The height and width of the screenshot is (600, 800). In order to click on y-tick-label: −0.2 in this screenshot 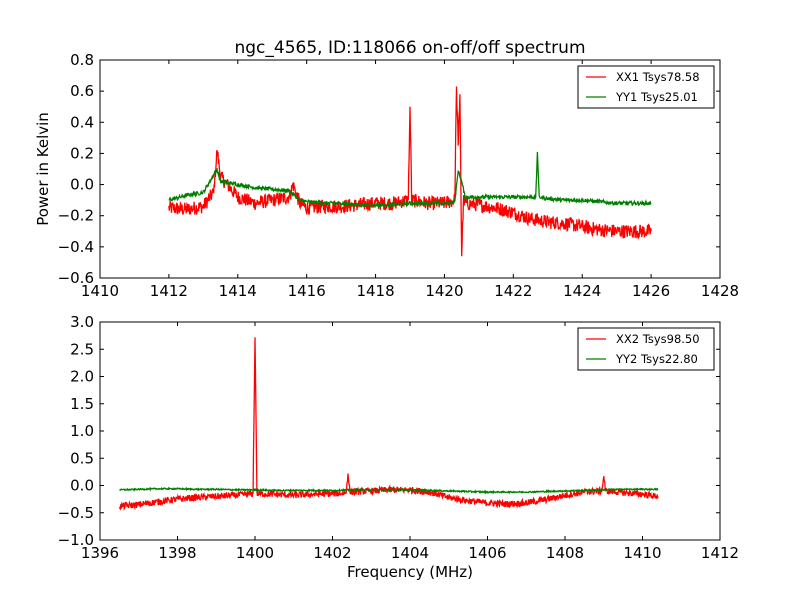, I will do `click(76, 216)`.